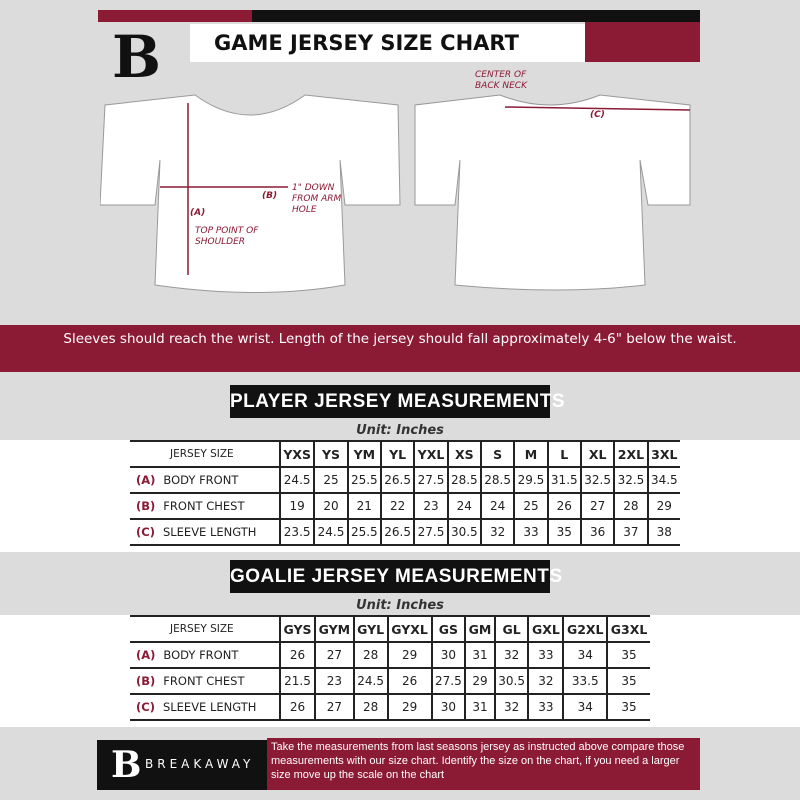  Describe the element at coordinates (585, 681) in the screenshot. I see `measurement-cell: 33.5` at that location.